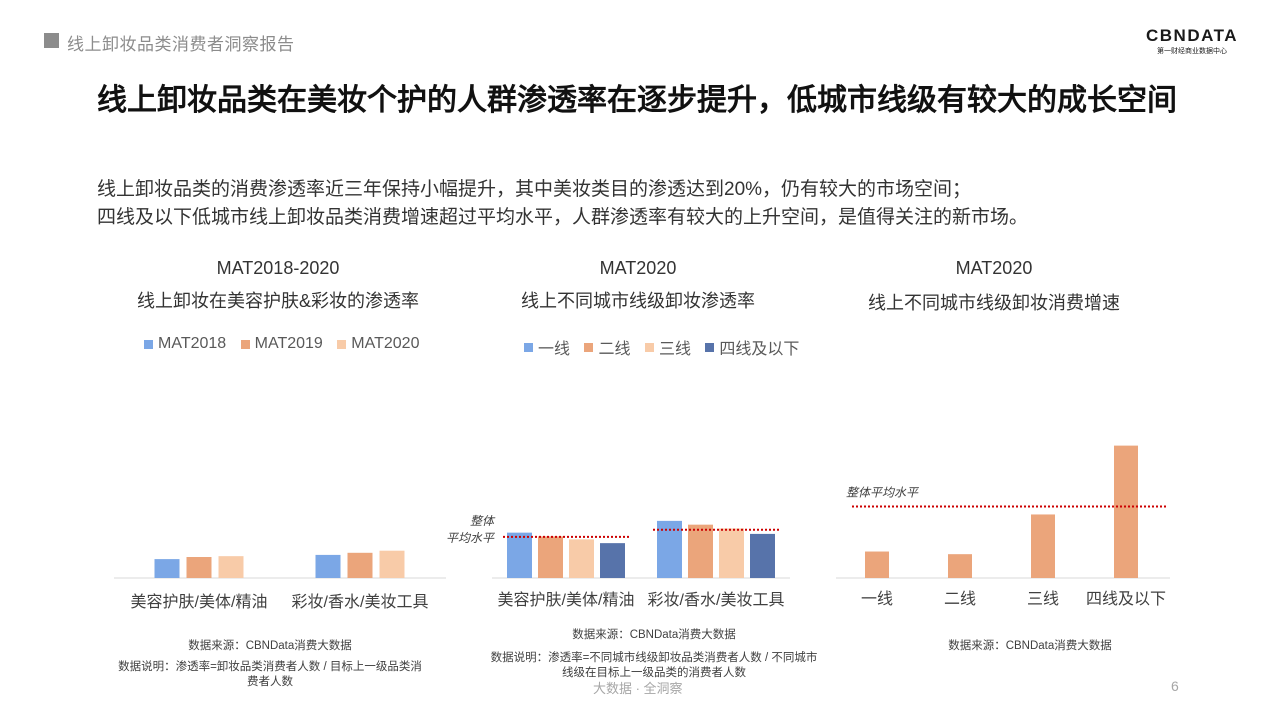 The height and width of the screenshot is (719, 1279). I want to click on cbndata-logo: CBNDATA 第一财经商业数据中心, so click(1192, 41).